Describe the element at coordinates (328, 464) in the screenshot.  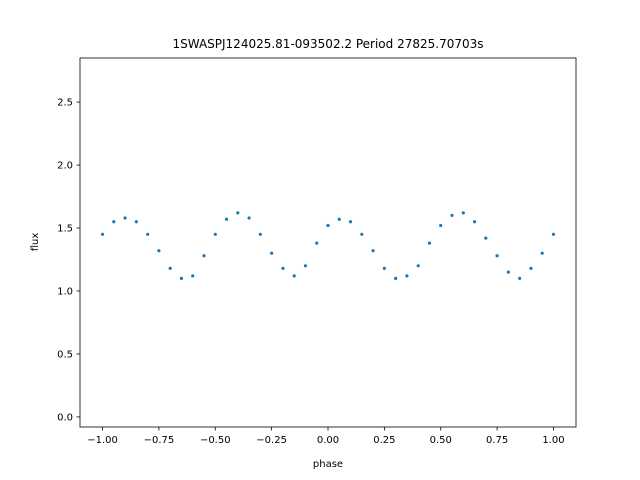
I see `x-axis-label: phase` at that location.